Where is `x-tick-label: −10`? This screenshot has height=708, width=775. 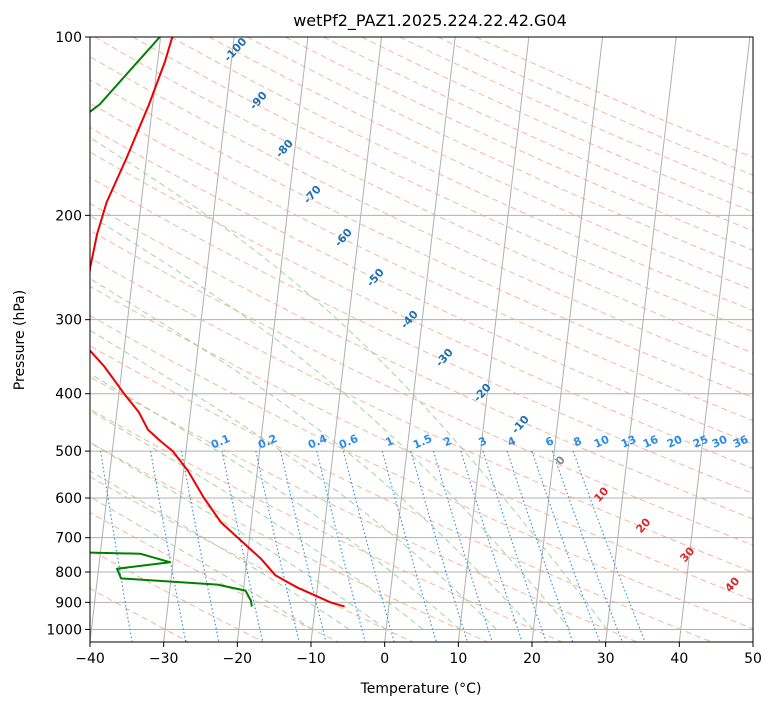
x-tick-label: −10 is located at coordinates (311, 659).